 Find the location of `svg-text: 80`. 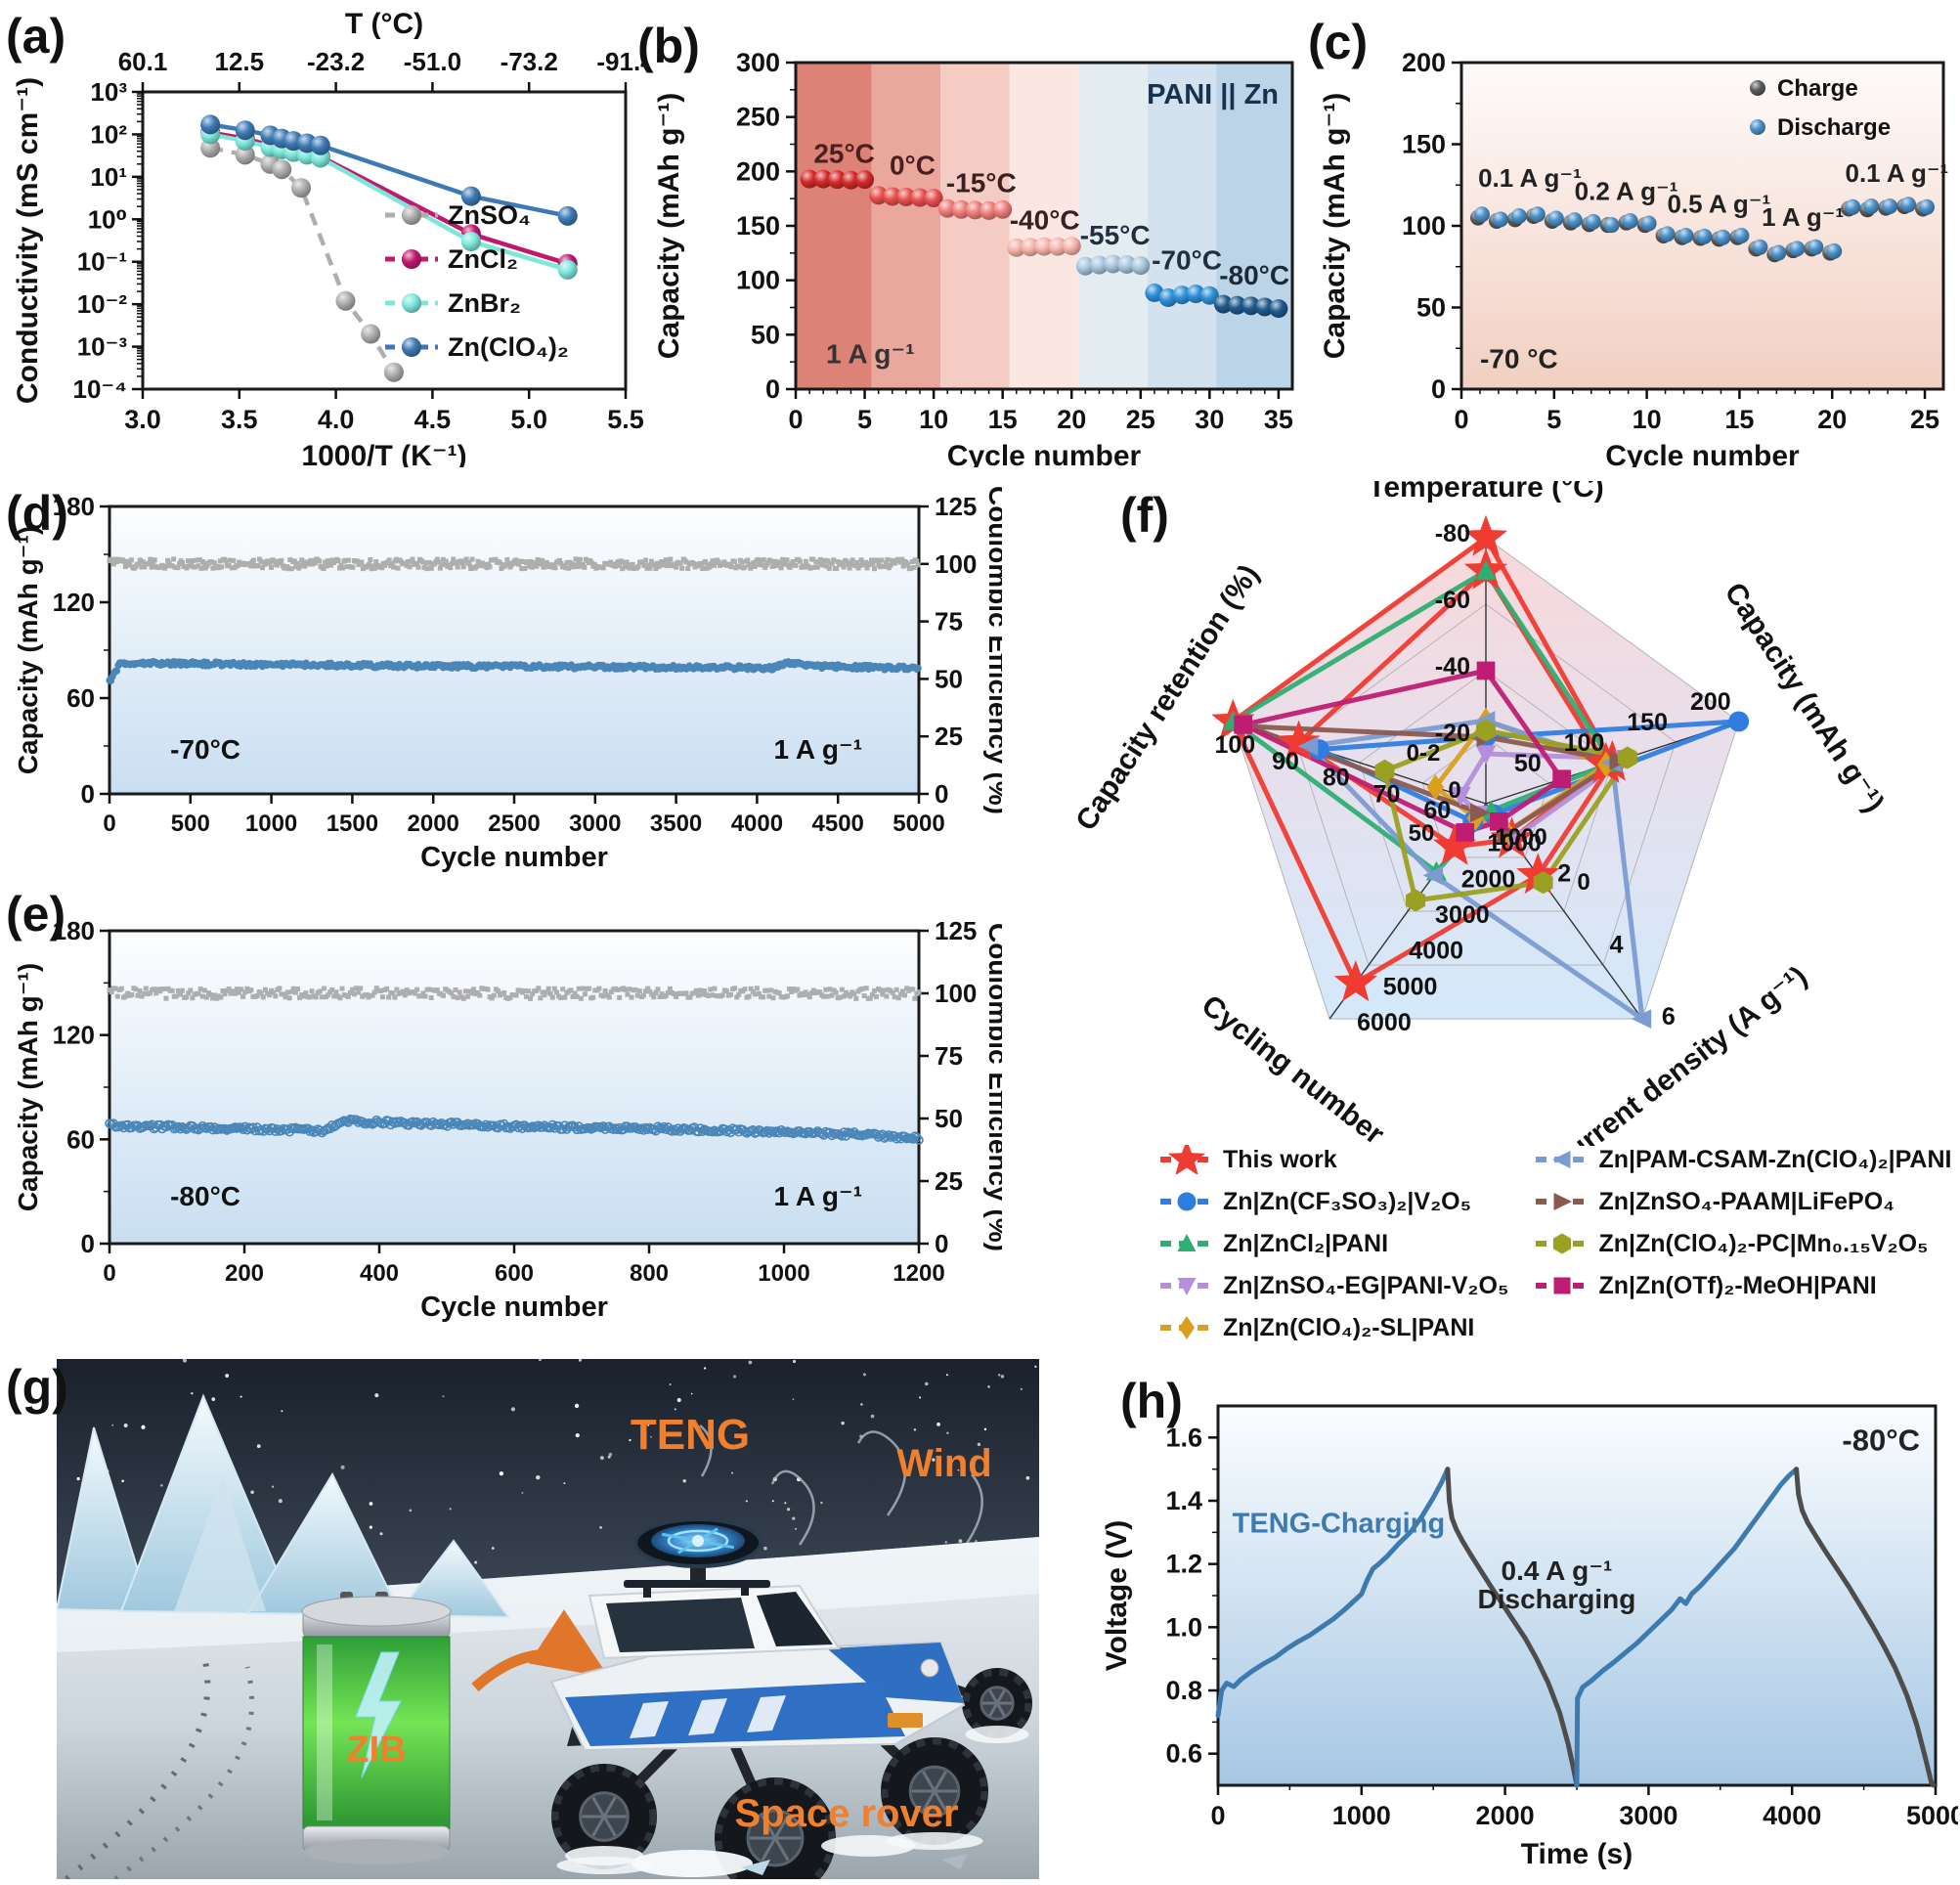

svg-text: 80 is located at coordinates (1337, 778).